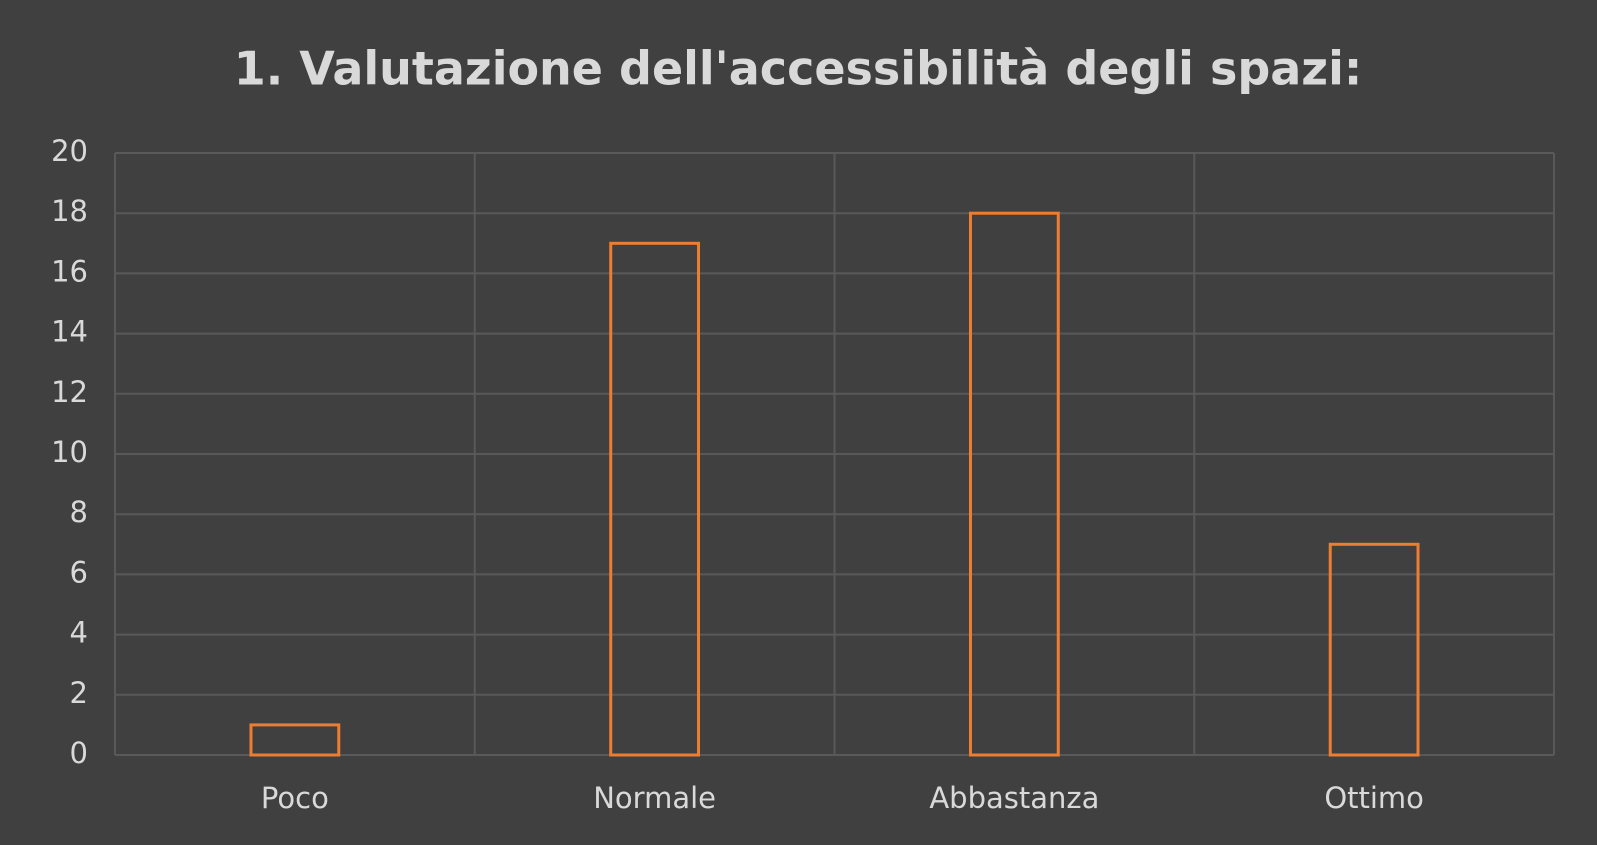 The width and height of the screenshot is (1597, 845). What do you see at coordinates (69, 332) in the screenshot?
I see `y-tick-label: 14` at bounding box center [69, 332].